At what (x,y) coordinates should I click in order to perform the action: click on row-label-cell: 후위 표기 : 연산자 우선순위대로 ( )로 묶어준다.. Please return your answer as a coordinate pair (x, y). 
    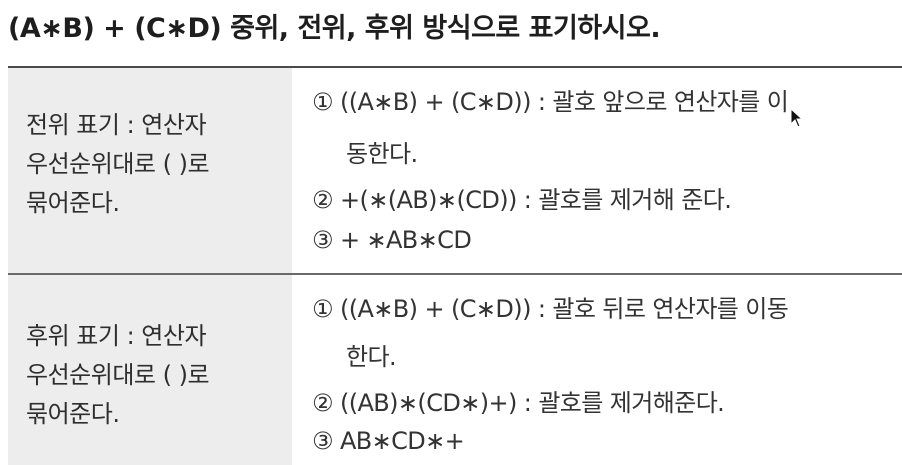
    Looking at the image, I should click on (150, 370).